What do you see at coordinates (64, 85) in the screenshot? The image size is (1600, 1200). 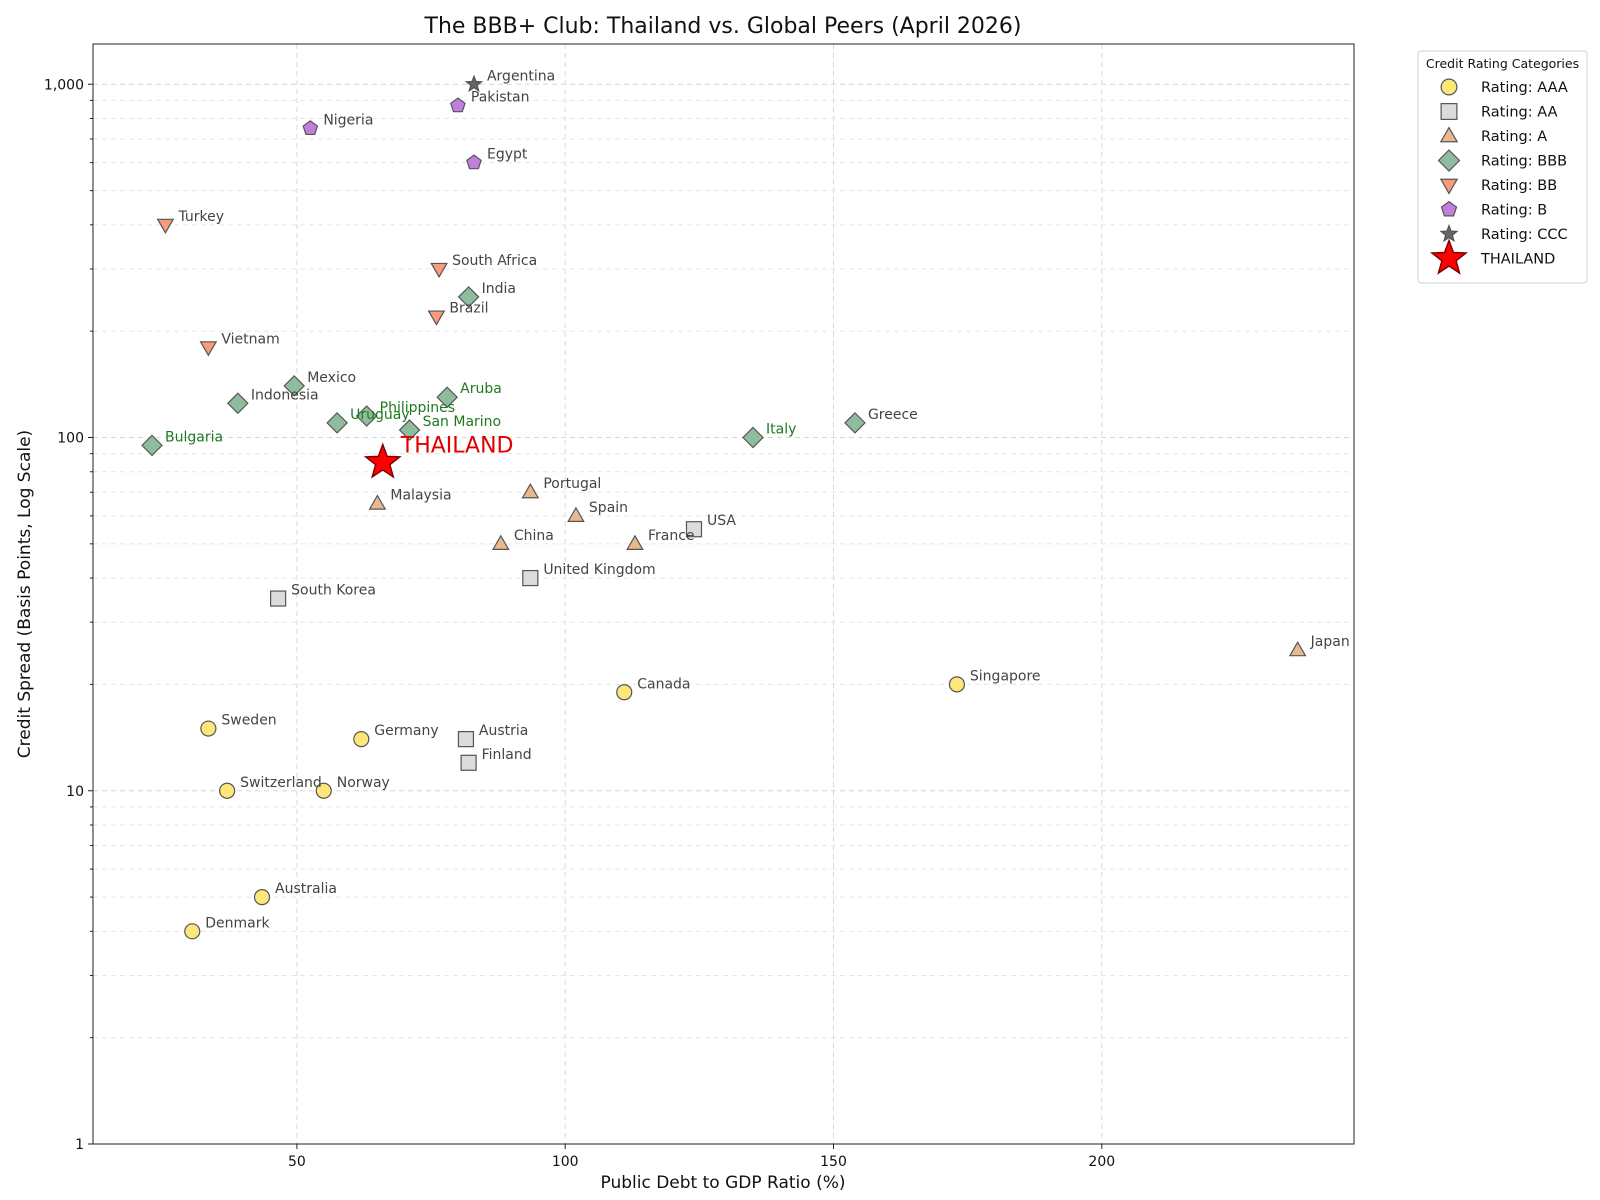 I see `y-tick-label: 1,000` at bounding box center [64, 85].